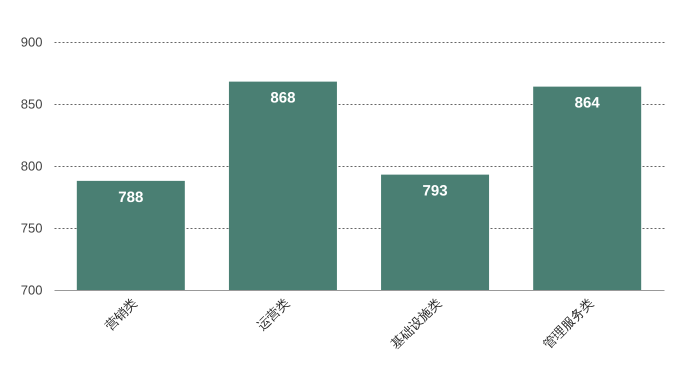 This screenshot has width=689, height=378. Describe the element at coordinates (435, 191) in the screenshot. I see `data-label: 793` at that location.